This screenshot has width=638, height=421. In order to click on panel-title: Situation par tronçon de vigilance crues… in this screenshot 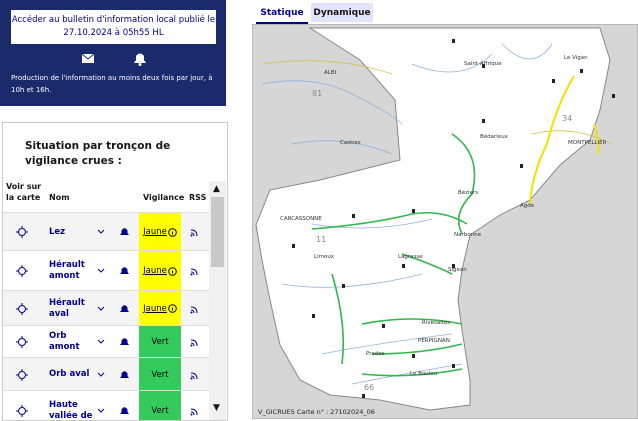, I will do `click(98, 153)`.